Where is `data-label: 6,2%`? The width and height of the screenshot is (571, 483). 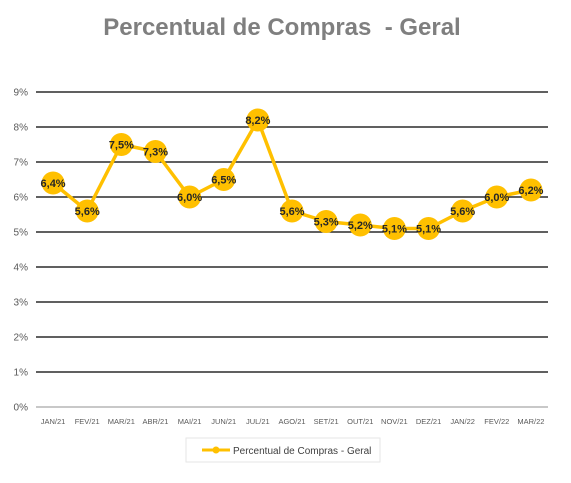
data-label: 6,2% is located at coordinates (530, 191).